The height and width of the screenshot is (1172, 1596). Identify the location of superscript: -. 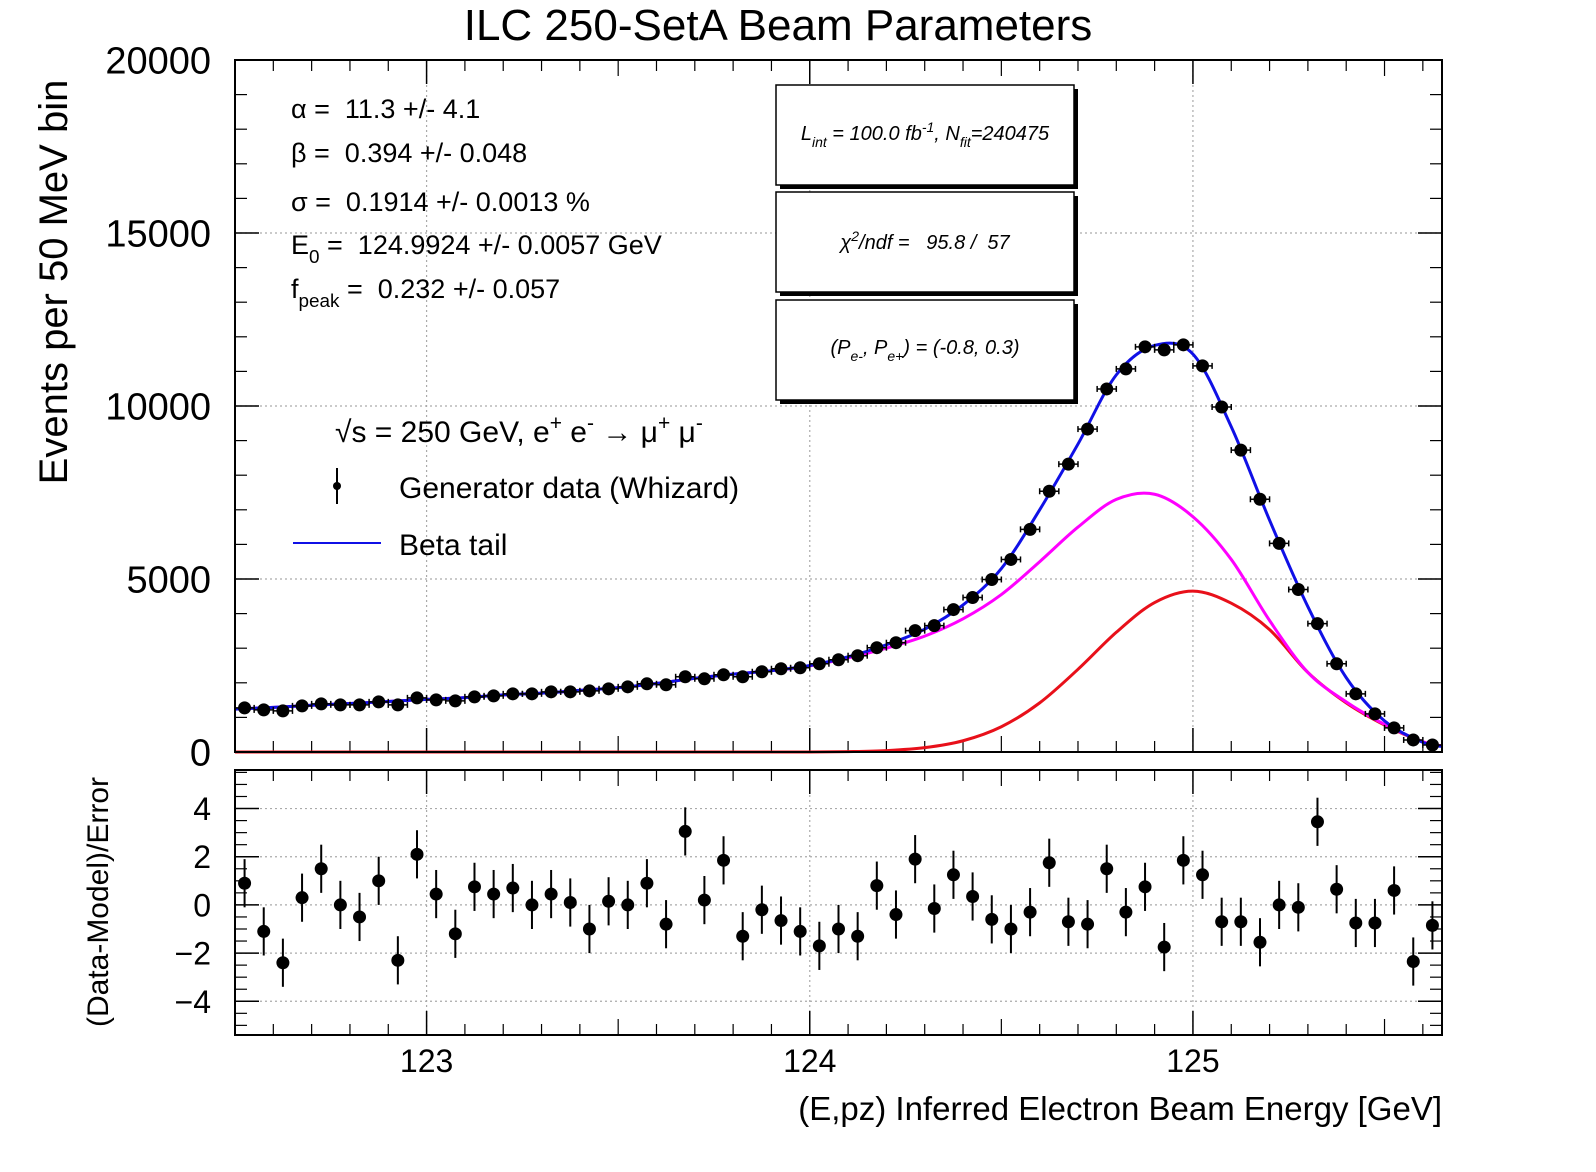
(590, 423).